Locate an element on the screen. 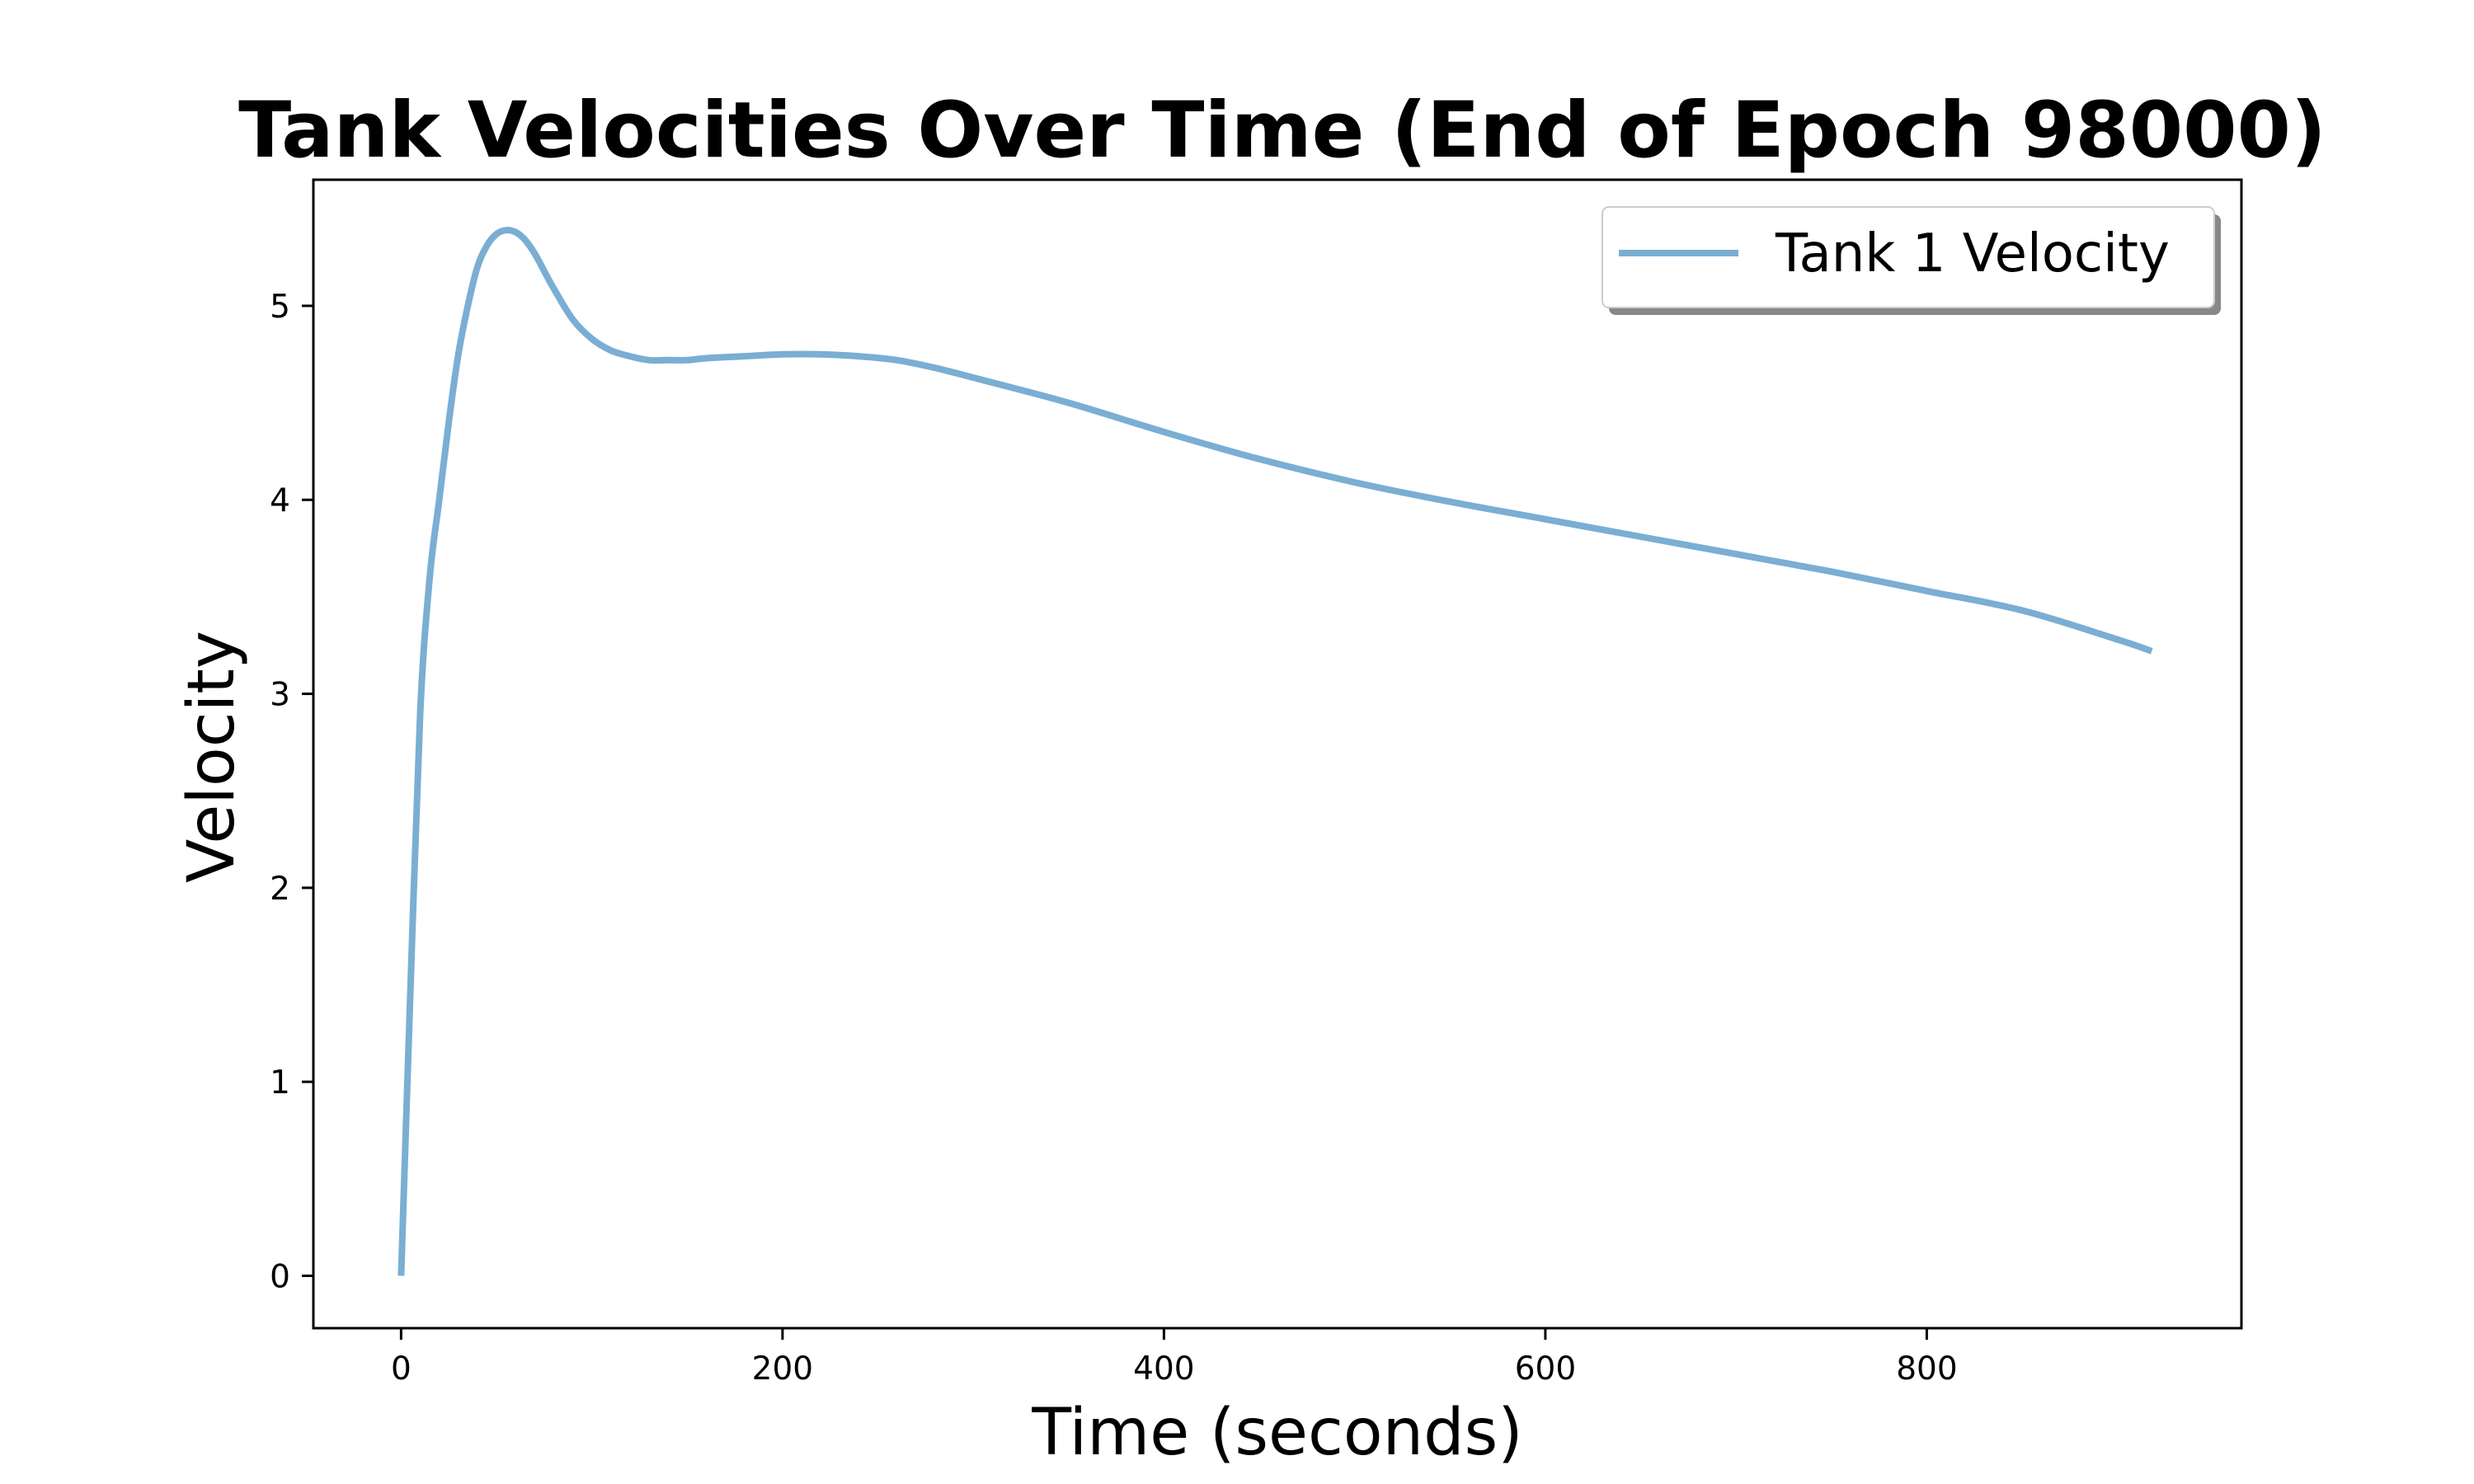 This screenshot has height=1484, width=2474. y-tick-label: 2 is located at coordinates (280, 889).